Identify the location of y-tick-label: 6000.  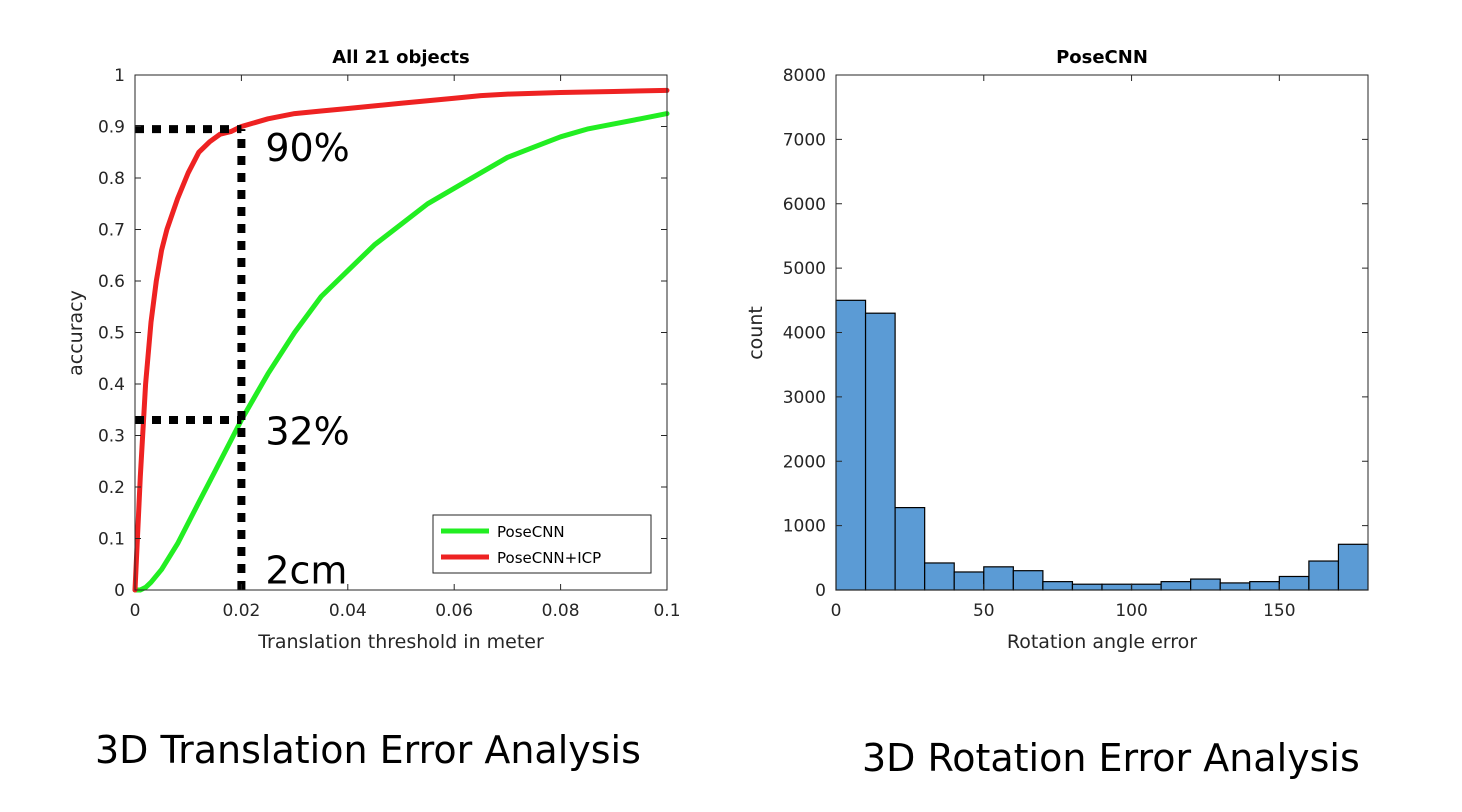
(804, 205).